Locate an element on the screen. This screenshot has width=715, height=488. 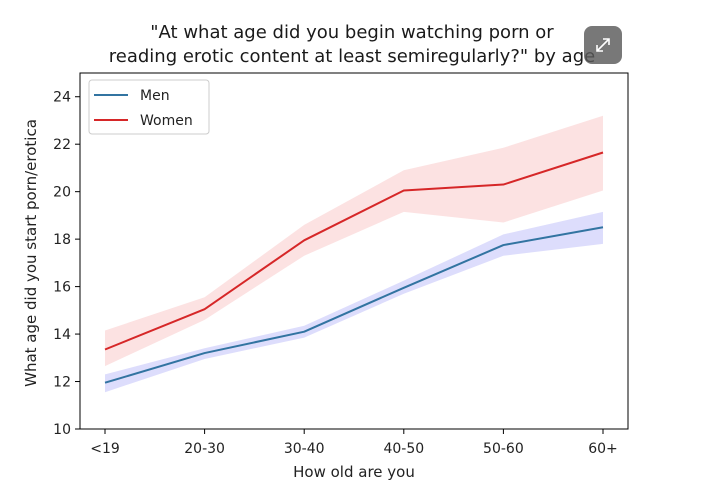
y-tick-label: 14 is located at coordinates (62, 335).